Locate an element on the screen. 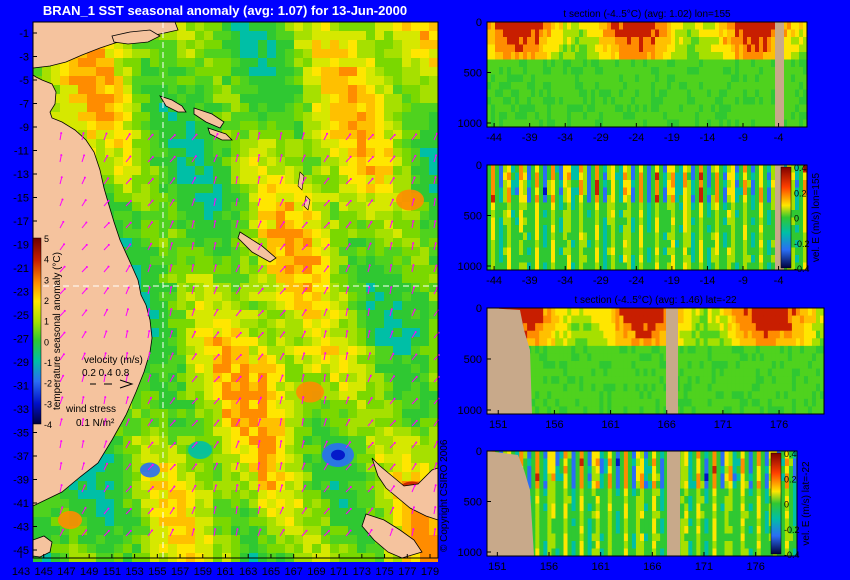 This screenshot has width=850, height=580. map-y-tick-label: -3 is located at coordinates (24, 58).